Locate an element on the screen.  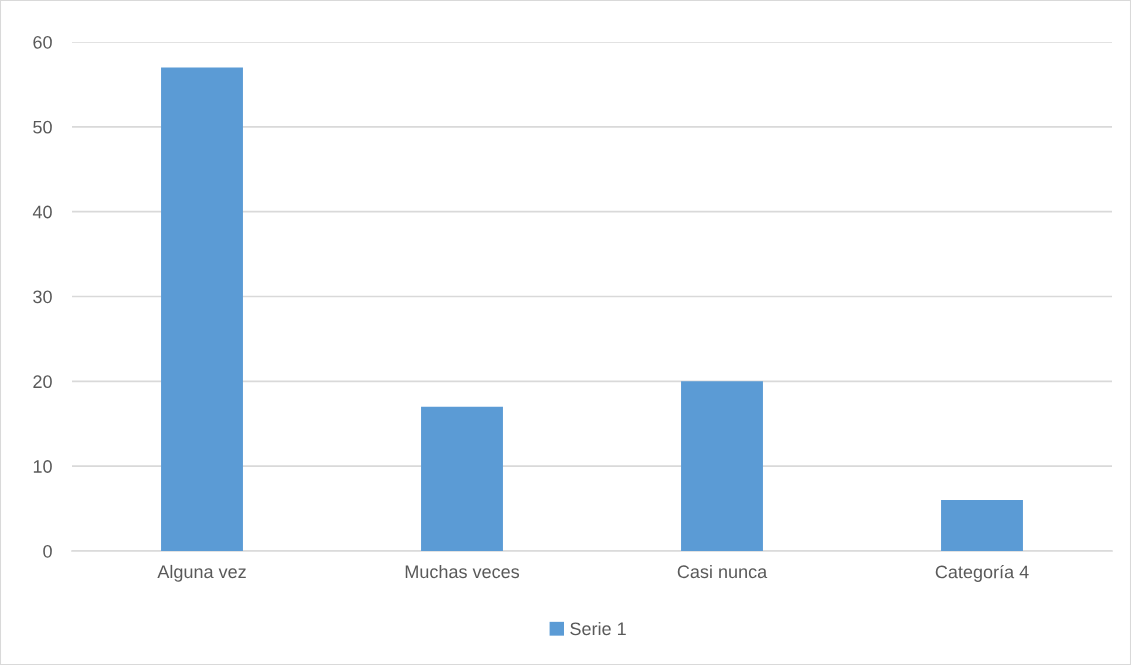
y-tick-label: 40 is located at coordinates (42, 212).